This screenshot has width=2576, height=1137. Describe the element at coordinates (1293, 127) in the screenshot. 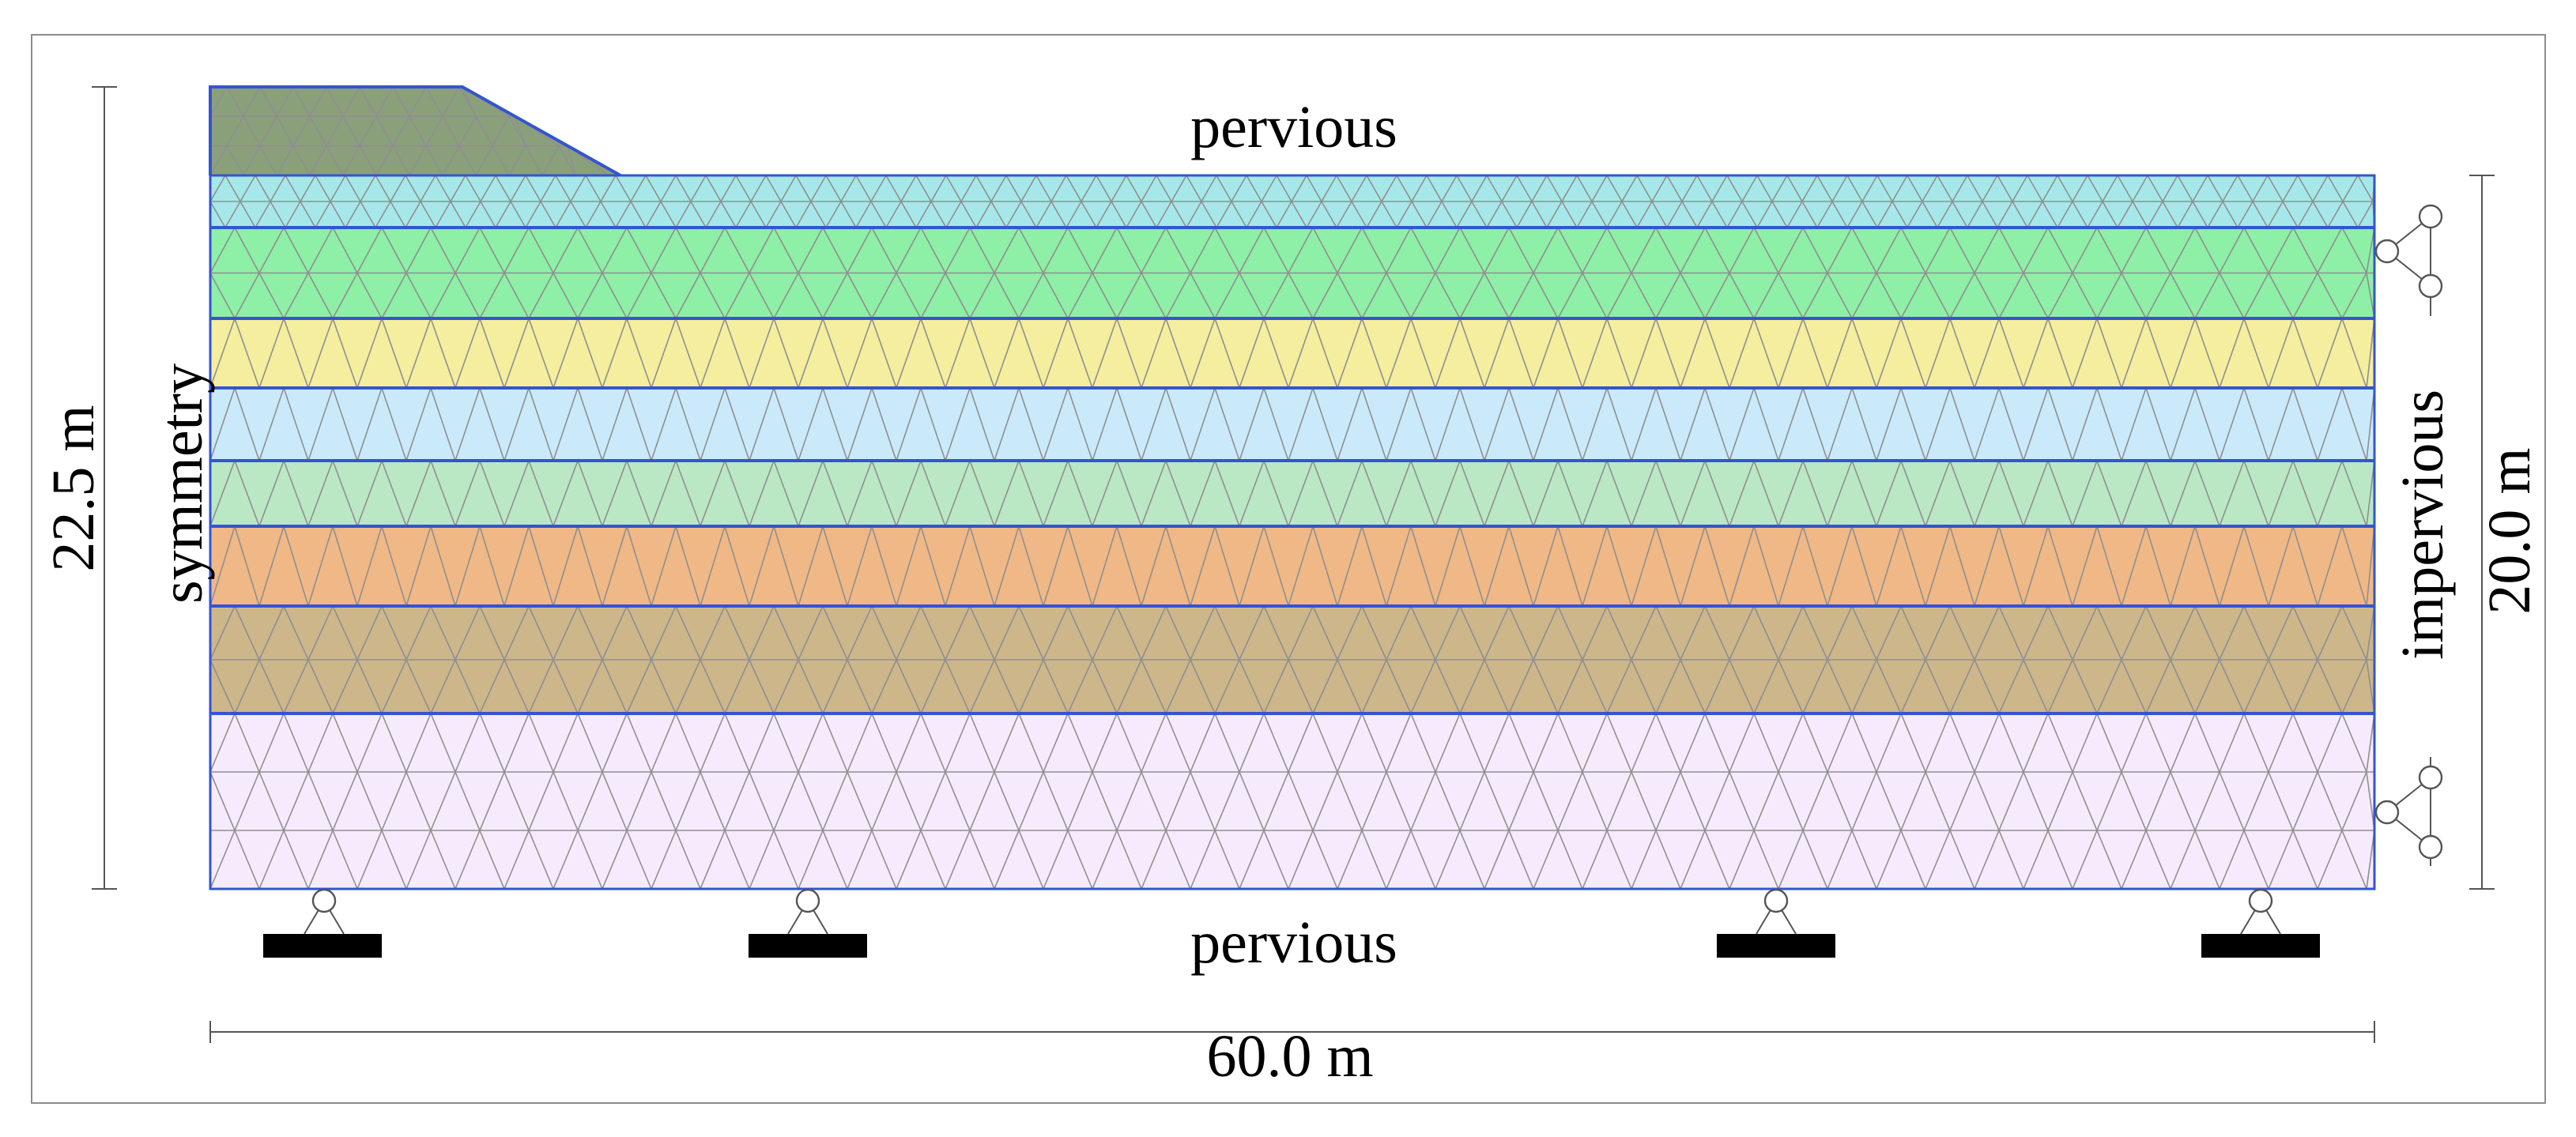

I see `top-boundary-label: pervious` at that location.